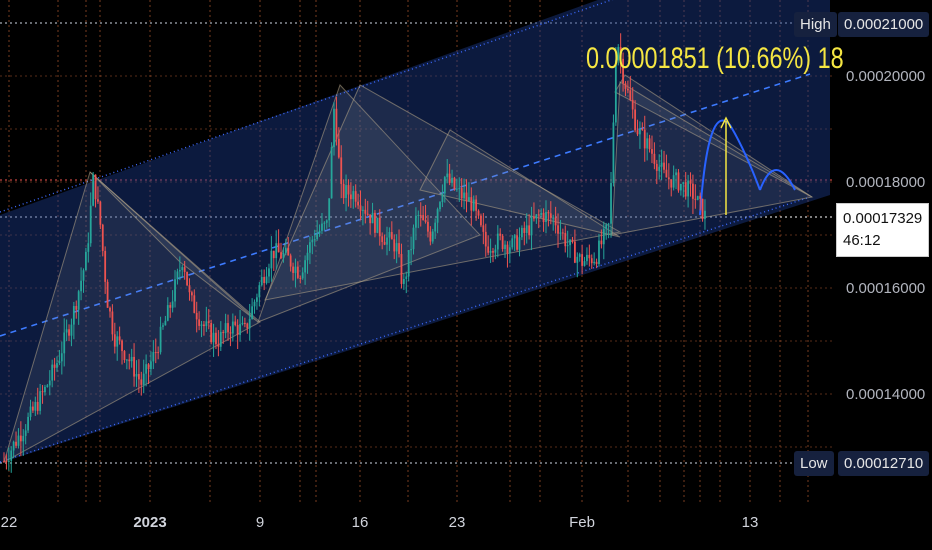 The image size is (932, 550). I want to click on y-tick-label: 0.00016000, so click(886, 288).